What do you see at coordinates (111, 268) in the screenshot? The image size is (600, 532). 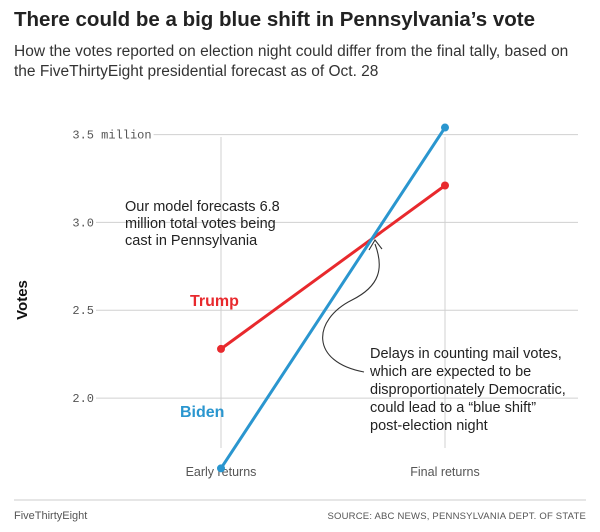 I see `y-tick-labels: 2.0 2.5 3.0 3.5 million` at bounding box center [111, 268].